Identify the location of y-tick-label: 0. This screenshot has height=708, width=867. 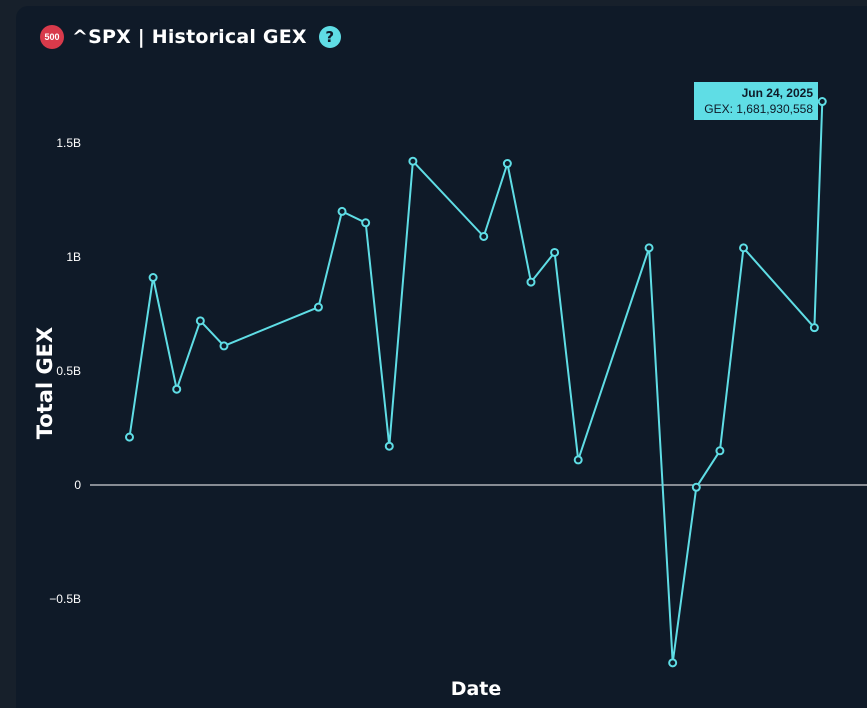
(77, 485).